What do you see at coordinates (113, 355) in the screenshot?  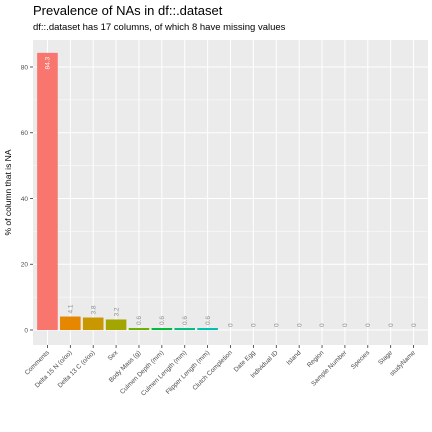 I see `x-tick-label: Sex` at bounding box center [113, 355].